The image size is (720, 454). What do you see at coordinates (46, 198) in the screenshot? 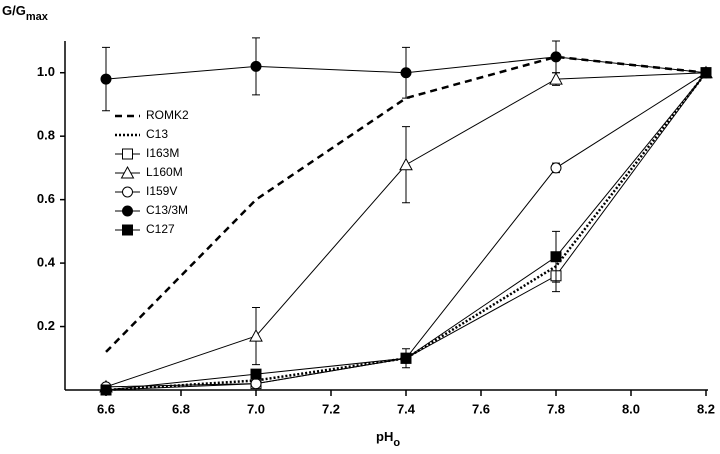
I see `y-tick-label: 0.6` at bounding box center [46, 198].